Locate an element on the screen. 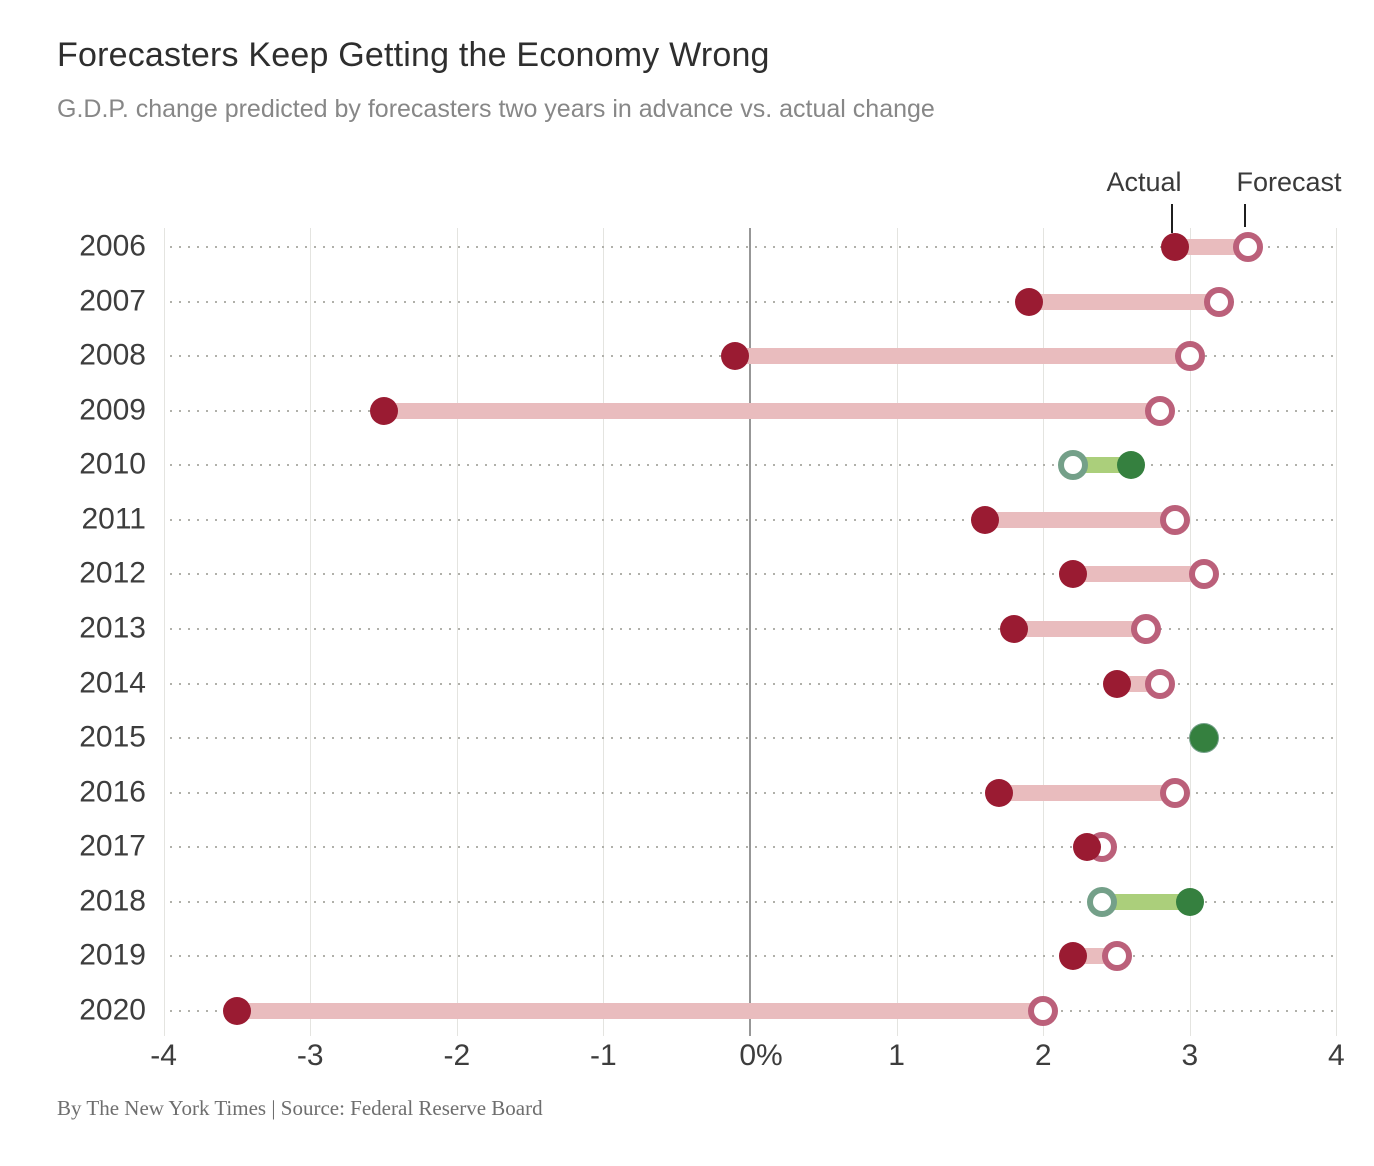  forecast-marker-2016 is located at coordinates (1175, 792).